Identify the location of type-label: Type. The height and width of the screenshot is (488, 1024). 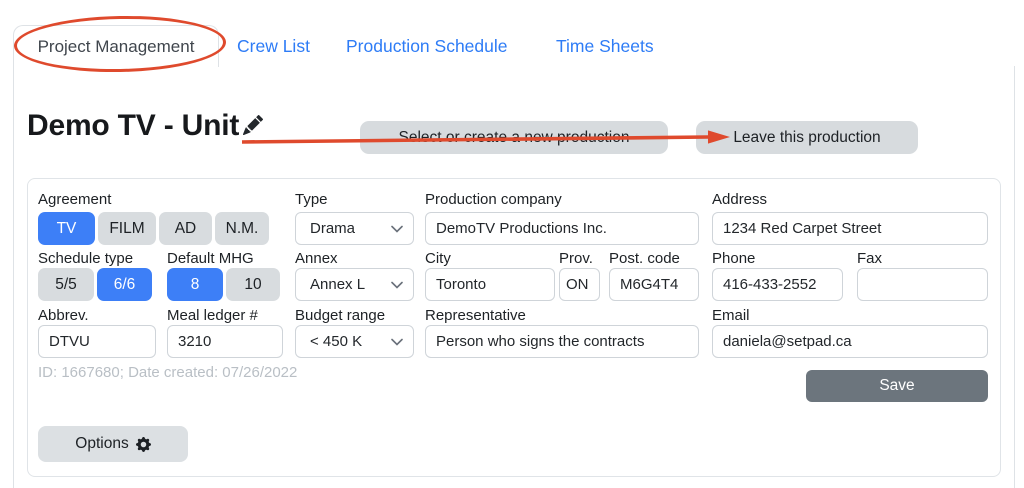
(311, 199).